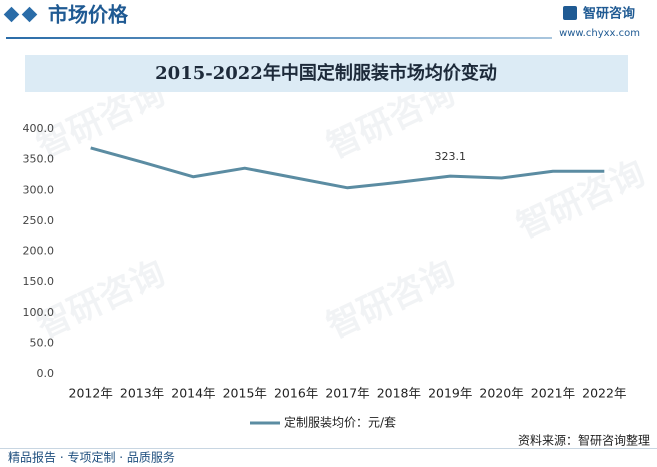  I want to click on header-title: 市场价格, so click(88, 15).